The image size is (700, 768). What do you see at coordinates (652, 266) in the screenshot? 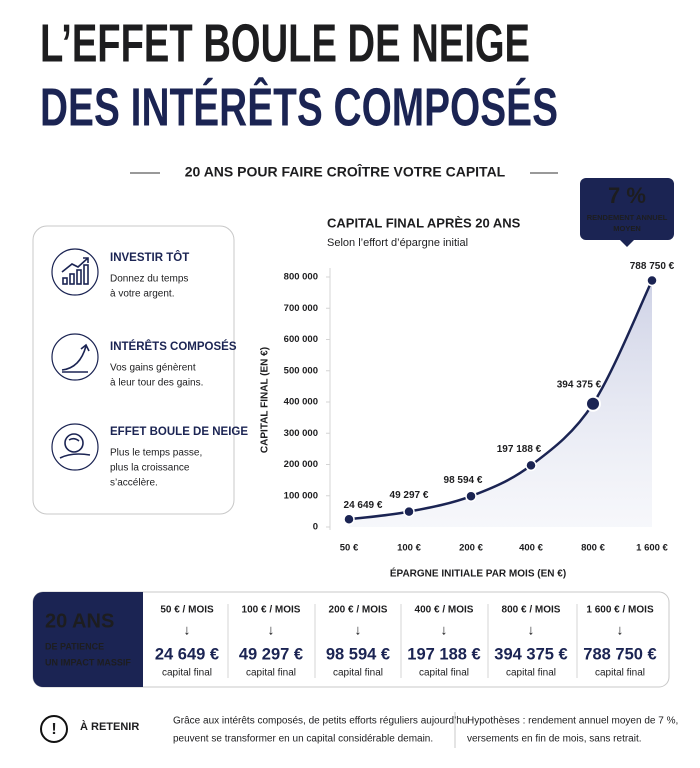
I see `value-label: 788 750 €` at bounding box center [652, 266].